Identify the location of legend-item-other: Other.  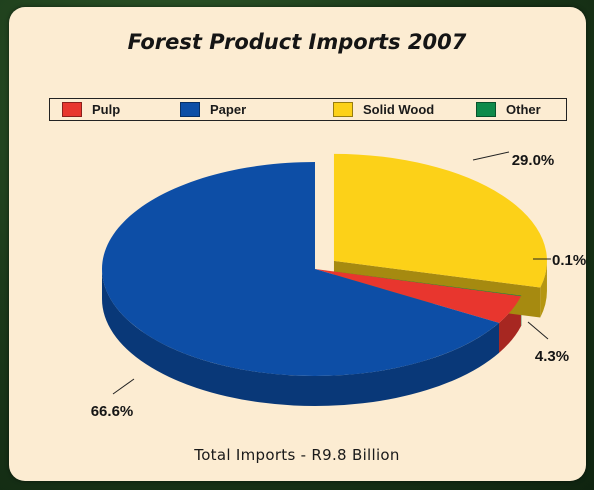
(508, 109).